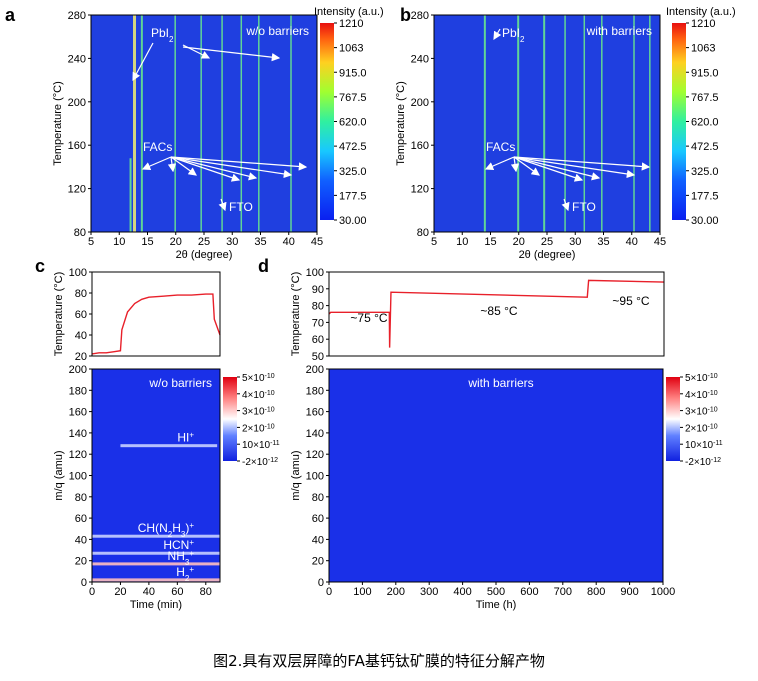  What do you see at coordinates (603, 242) in the screenshot?
I see `x-tick-label: 35` at bounding box center [603, 242].